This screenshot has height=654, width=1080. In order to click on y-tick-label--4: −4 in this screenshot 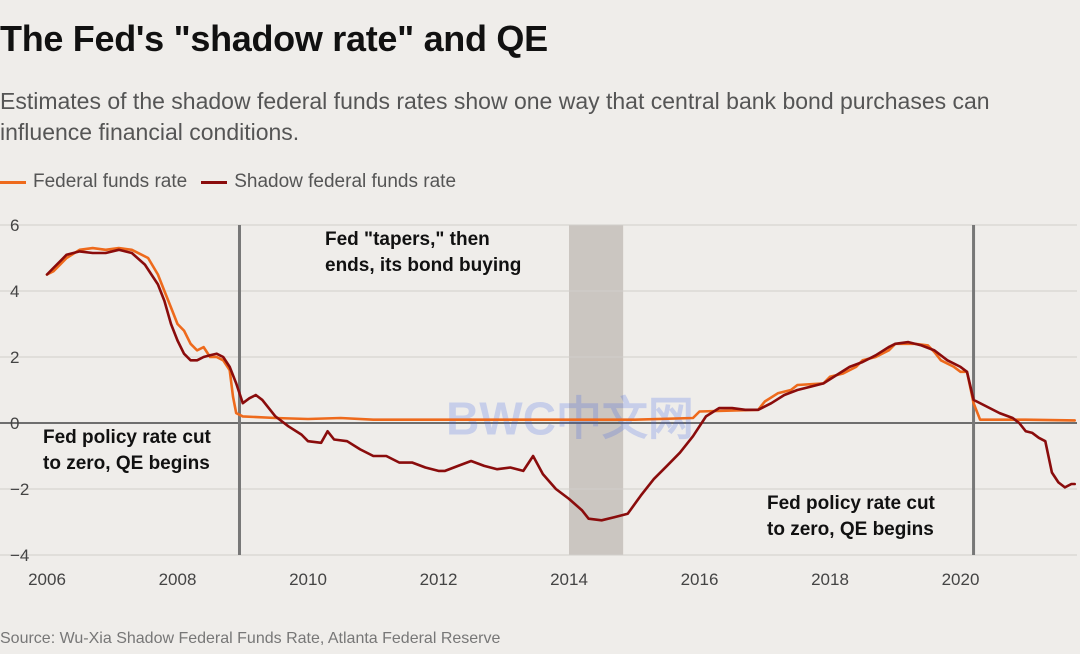, I will do `click(19, 555)`.